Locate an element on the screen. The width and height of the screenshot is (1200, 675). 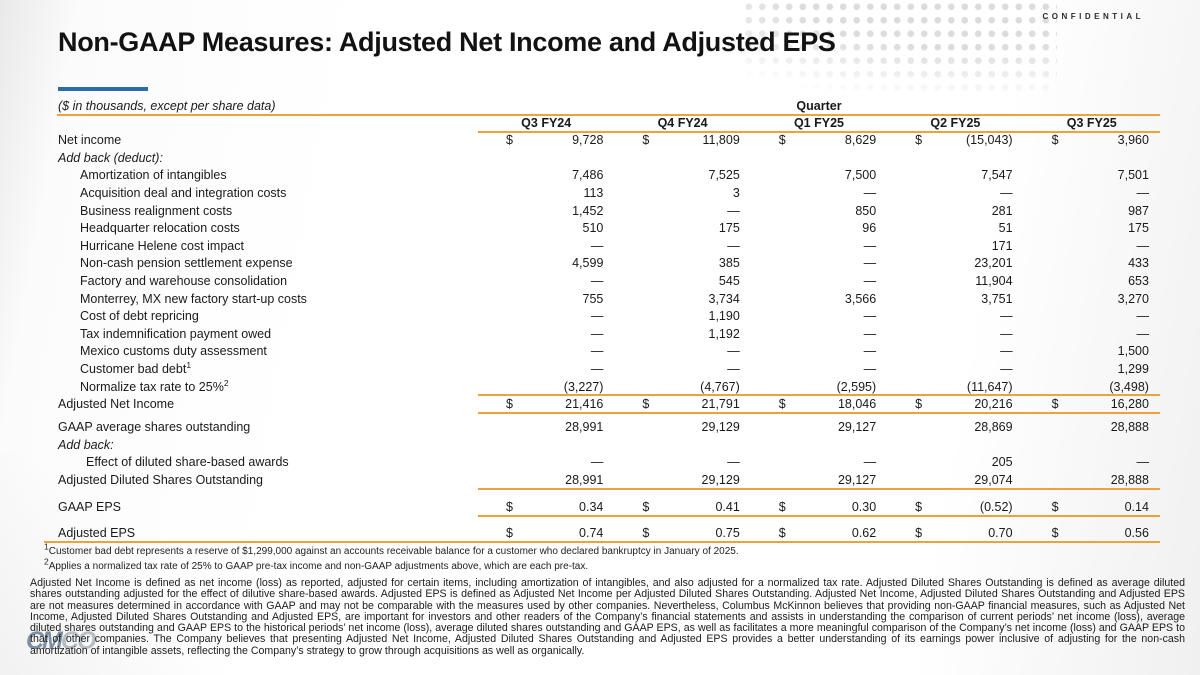
cell-value: (4,767) is located at coordinates (720, 386).